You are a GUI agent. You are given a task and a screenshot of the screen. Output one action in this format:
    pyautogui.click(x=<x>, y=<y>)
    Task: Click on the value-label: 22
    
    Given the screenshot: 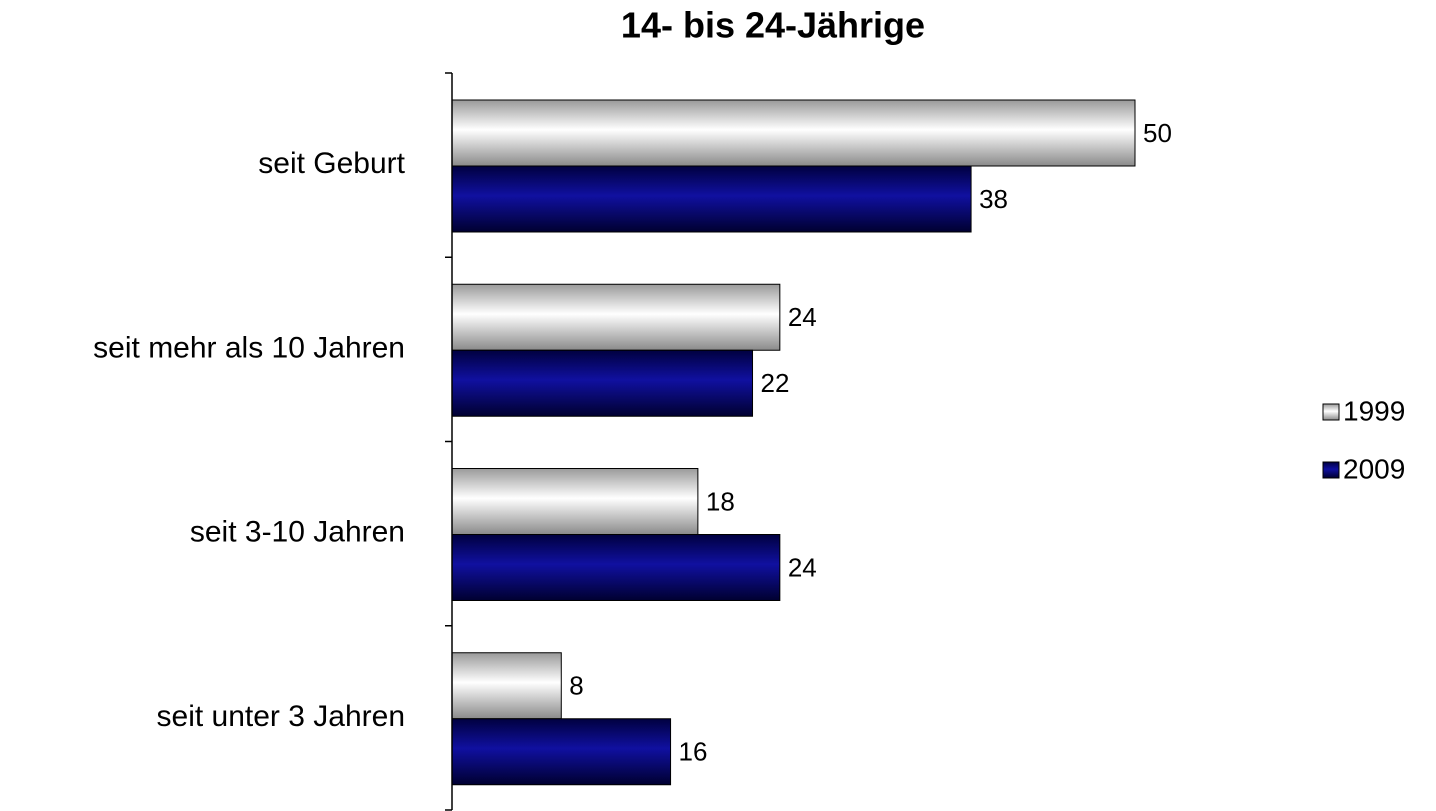 What is the action you would take?
    pyautogui.click(x=775, y=383)
    